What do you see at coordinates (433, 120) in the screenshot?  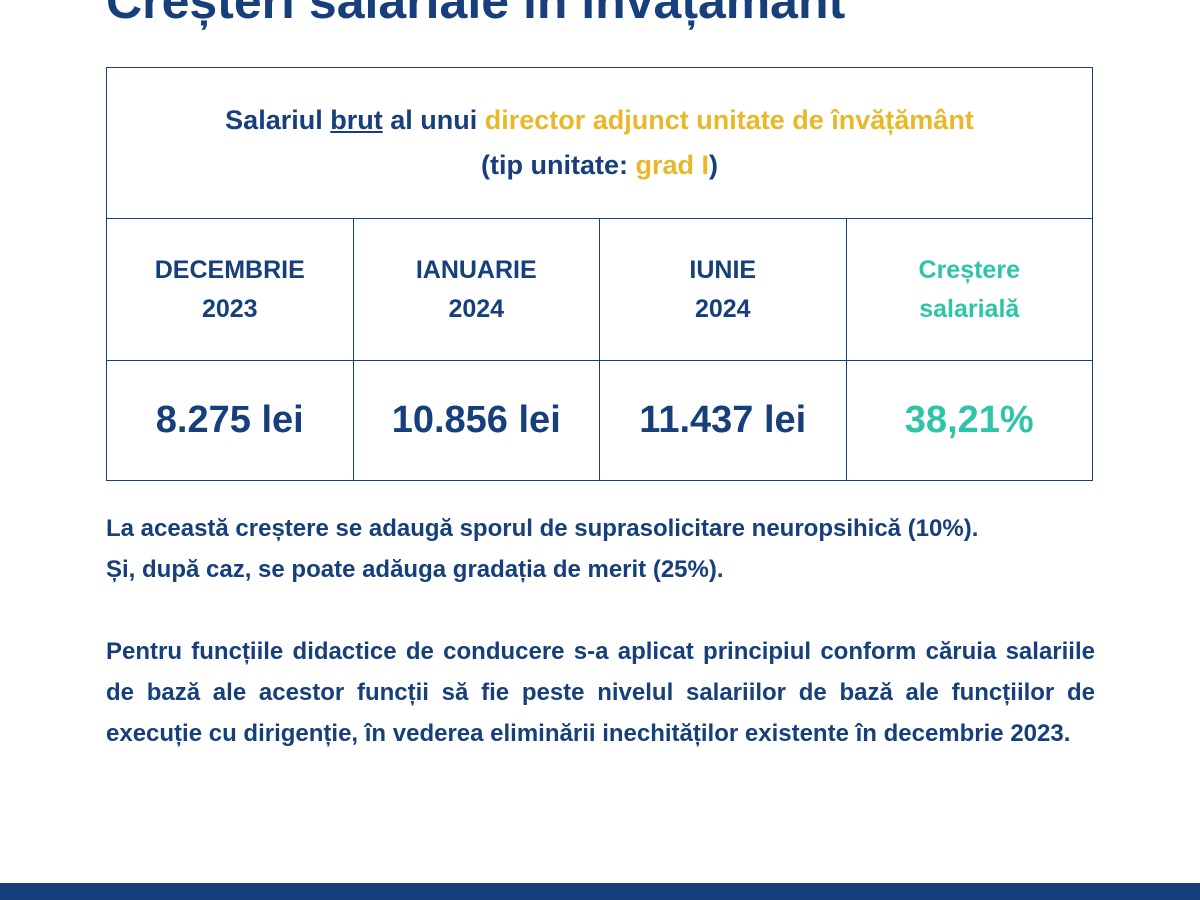 I see `caption-segment: al unui` at bounding box center [433, 120].